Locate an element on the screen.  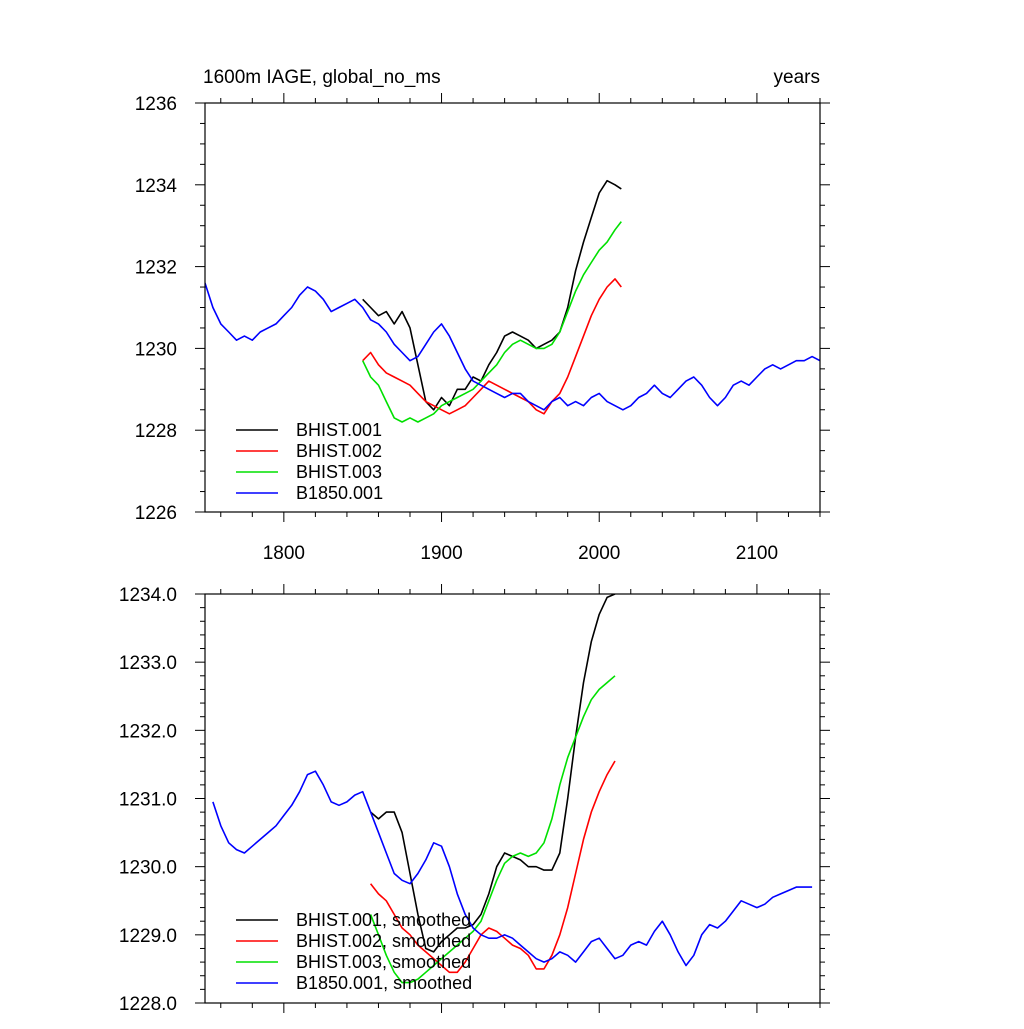
panel1-legend-label-3: BHIST.003 is located at coordinates (339, 472).